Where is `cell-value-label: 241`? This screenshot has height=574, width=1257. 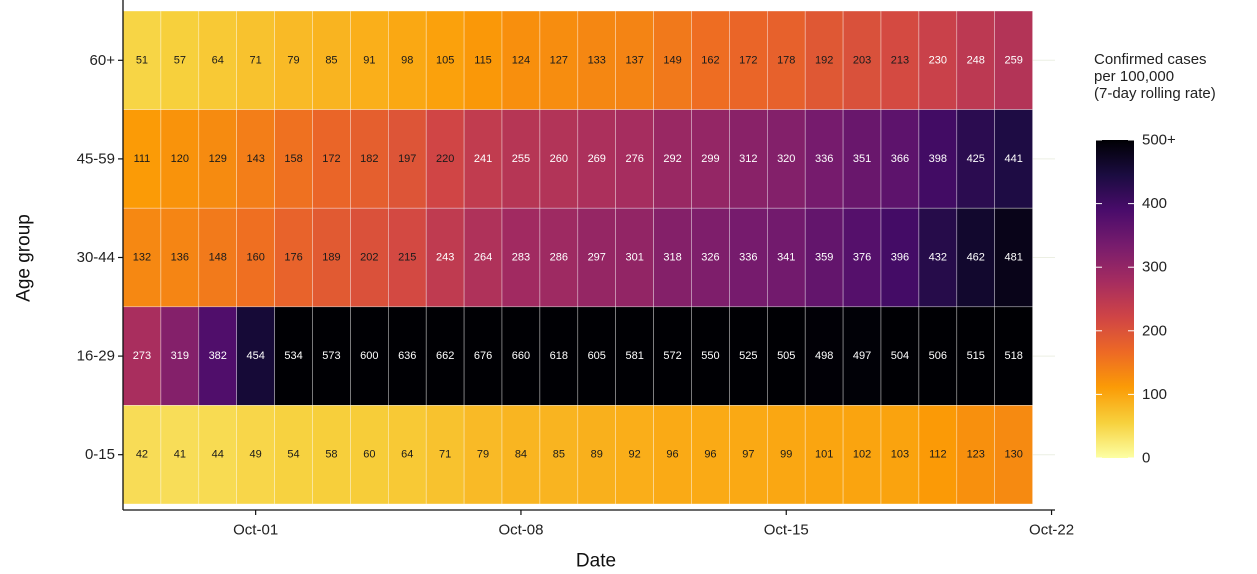 cell-value-label: 241 is located at coordinates (483, 159).